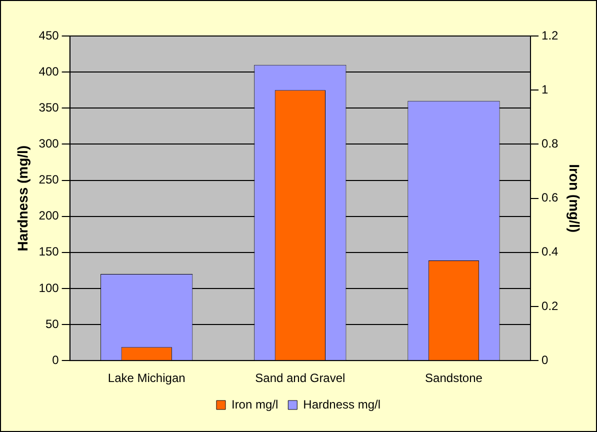 The width and height of the screenshot is (597, 432). I want to click on y-tick-label: 350, so click(49, 107).